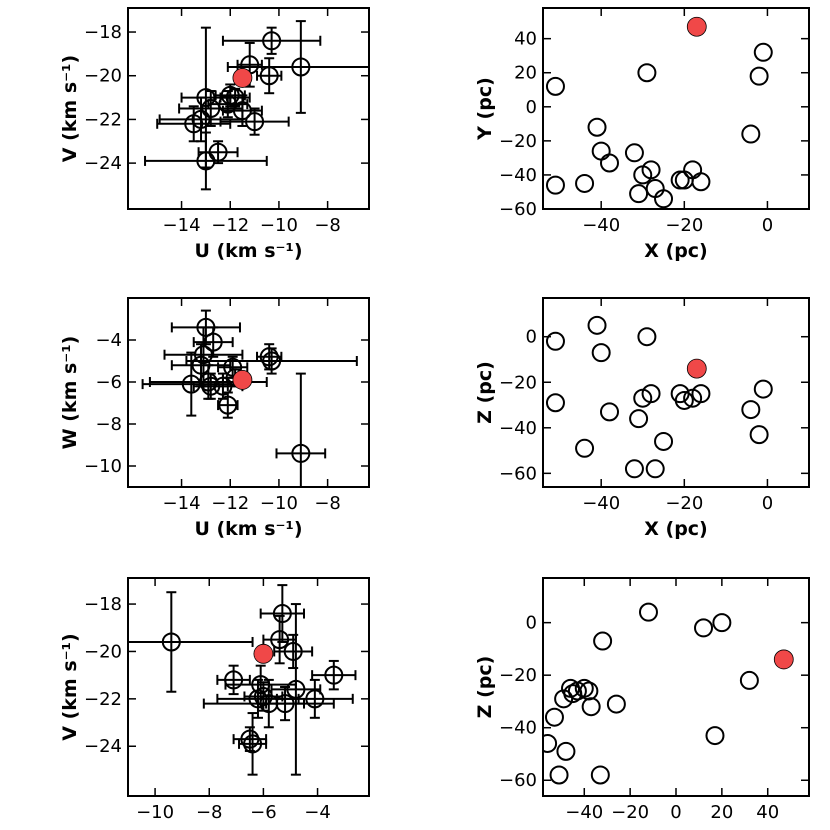 Image resolution: width=830 pixels, height=830 pixels. What do you see at coordinates (249, 828) in the screenshot?
I see `x-axis-label: W (km s⁻¹)` at bounding box center [249, 828].